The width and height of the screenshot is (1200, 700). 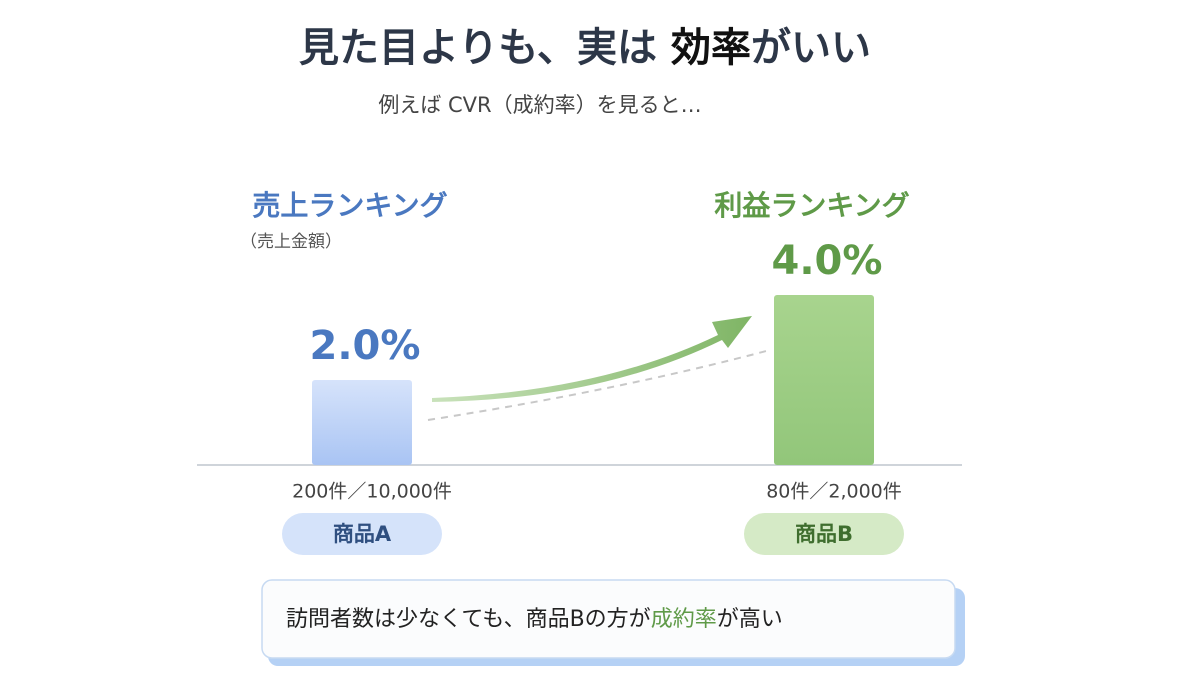 I want to click on title-emphasis: 効率, so click(x=711, y=48).